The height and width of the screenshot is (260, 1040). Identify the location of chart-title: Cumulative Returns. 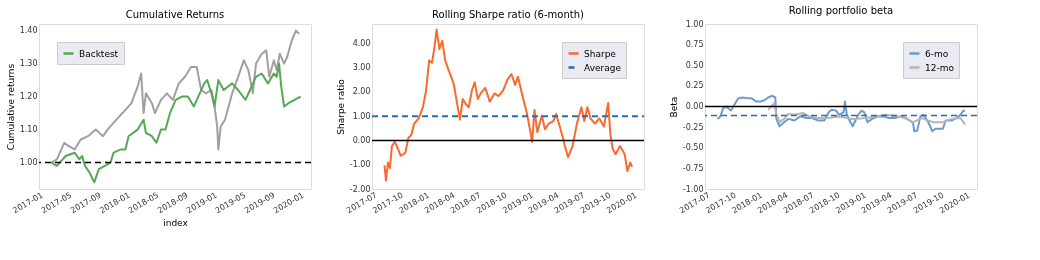
(175, 14).